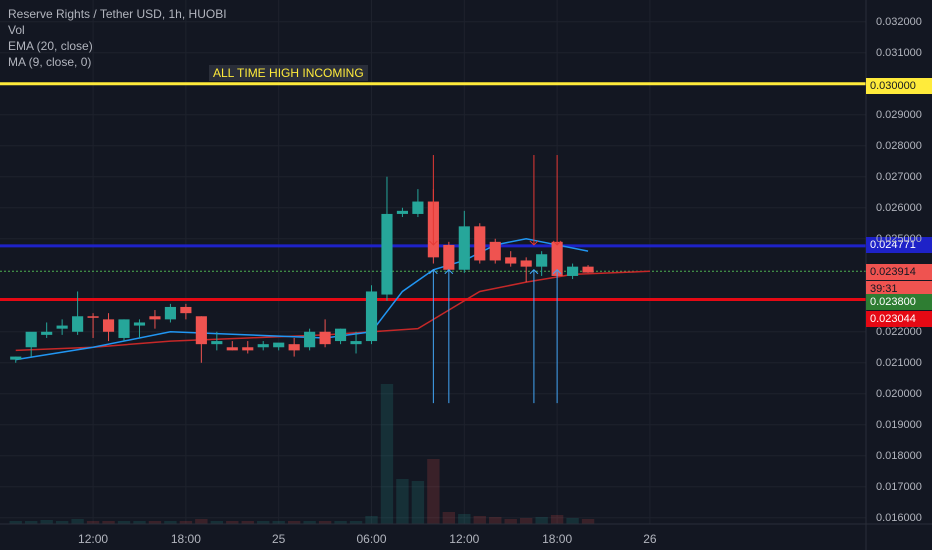 The image size is (932, 550). Describe the element at coordinates (899, 145) in the screenshot. I see `price-tick-label: 0.028000` at that location.